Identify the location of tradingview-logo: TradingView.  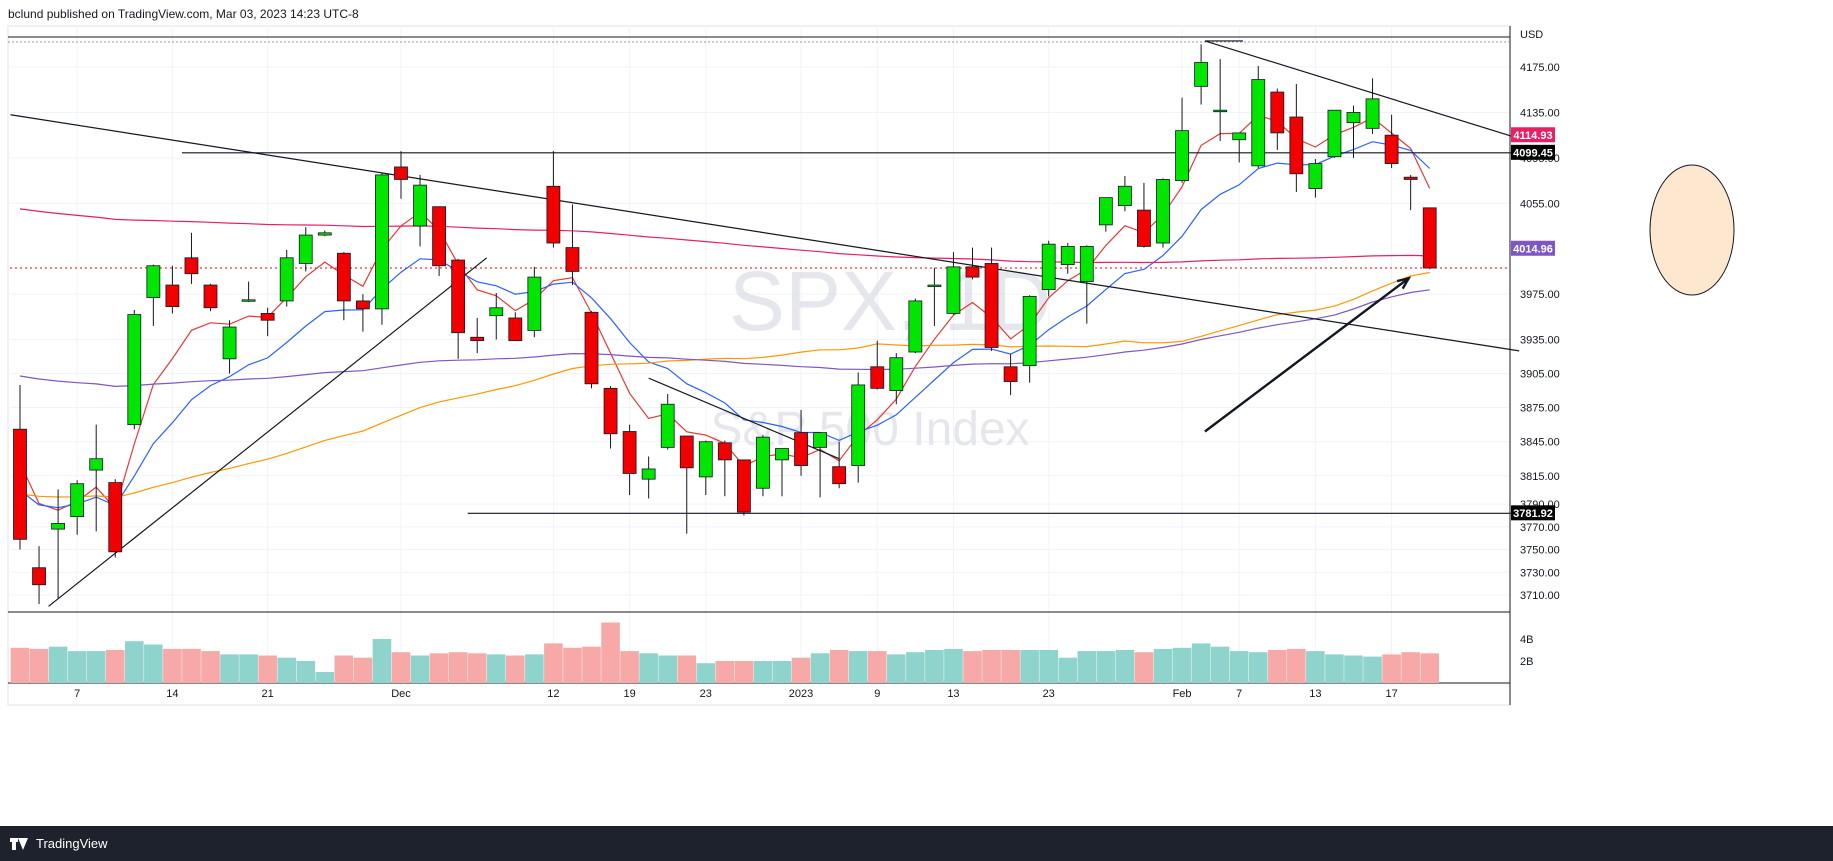
(59, 843).